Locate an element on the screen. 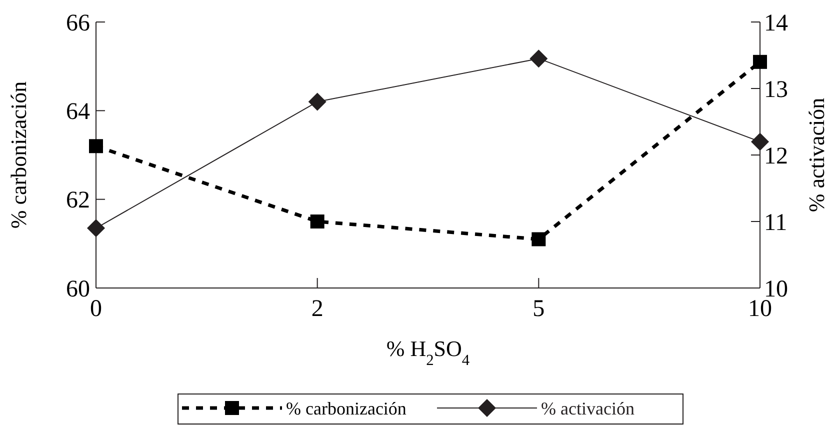 The image size is (838, 425). y2-tick-label: 11 is located at coordinates (776, 223).